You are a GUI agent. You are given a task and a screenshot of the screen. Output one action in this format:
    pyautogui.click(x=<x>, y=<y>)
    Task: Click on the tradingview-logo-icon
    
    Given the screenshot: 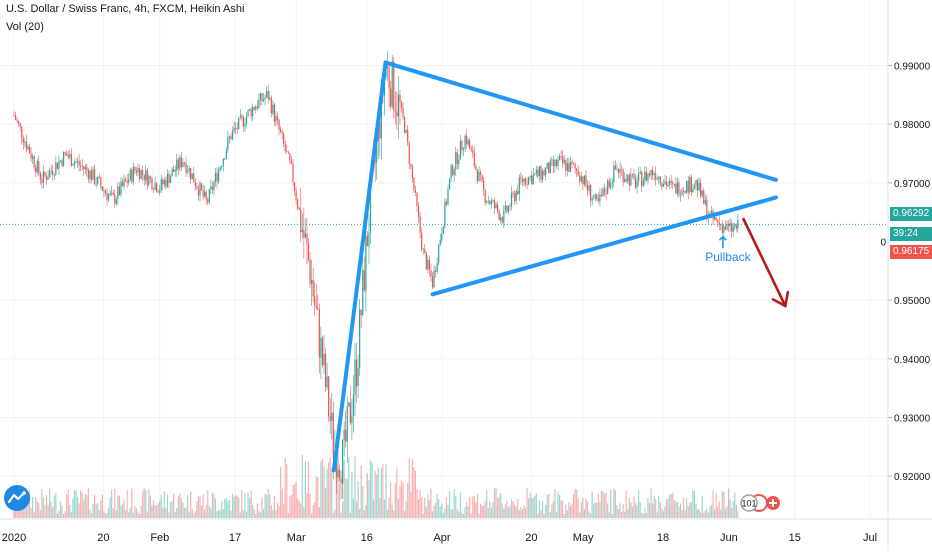 What is the action you would take?
    pyautogui.click(x=17, y=498)
    